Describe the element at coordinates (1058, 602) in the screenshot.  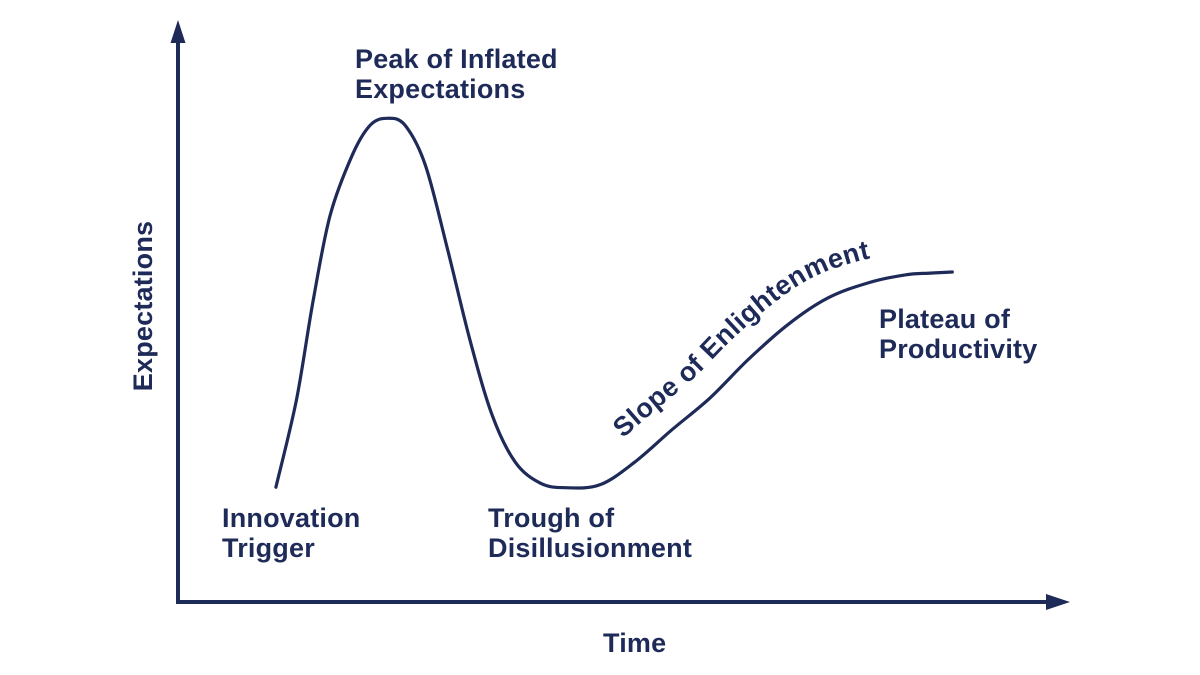
I see `x-axis-arrowhead-icon` at that location.